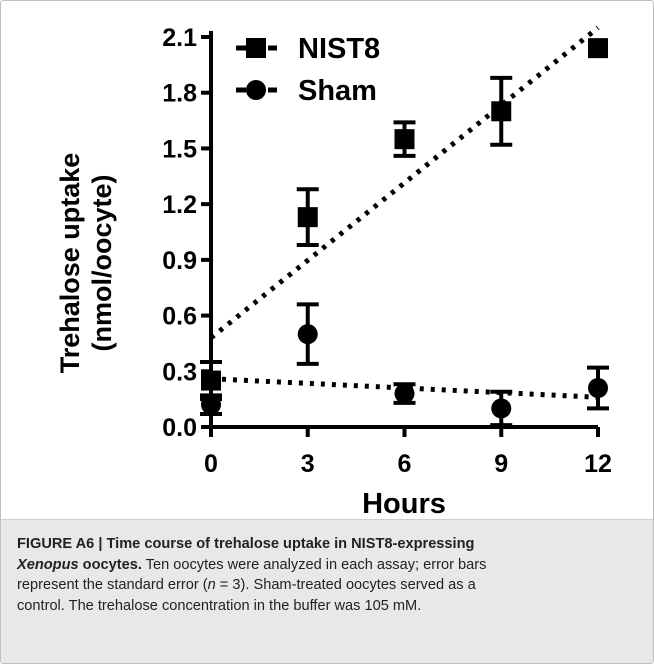 The width and height of the screenshot is (654, 664). I want to click on y-tick-label: 0.9, so click(179, 261).